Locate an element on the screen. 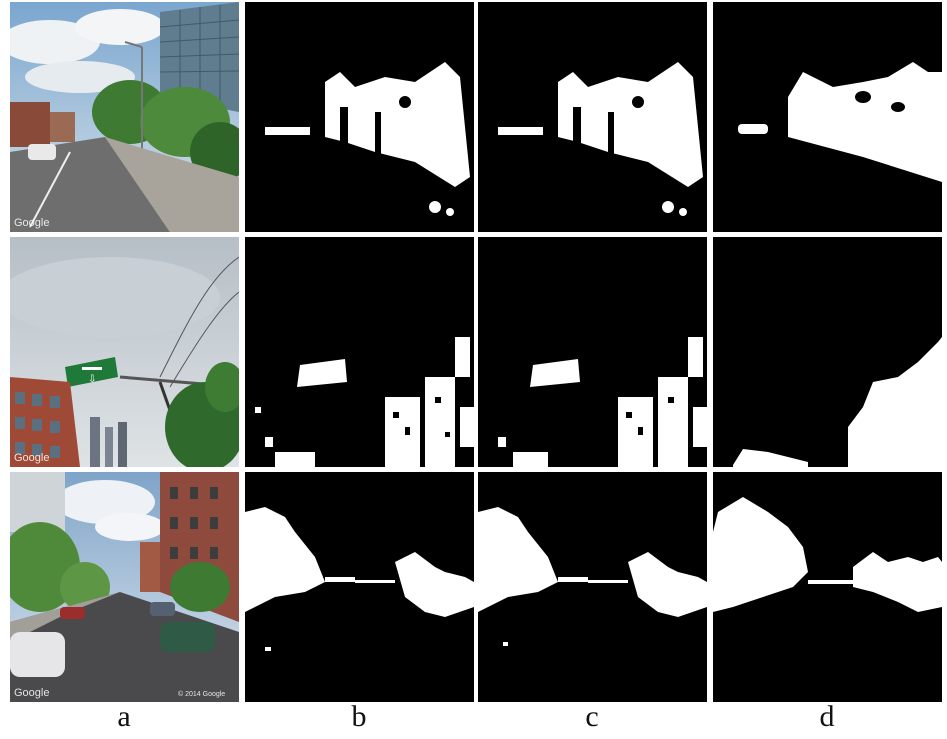  copyright-watermark: © 2014 Google is located at coordinates (201, 694).